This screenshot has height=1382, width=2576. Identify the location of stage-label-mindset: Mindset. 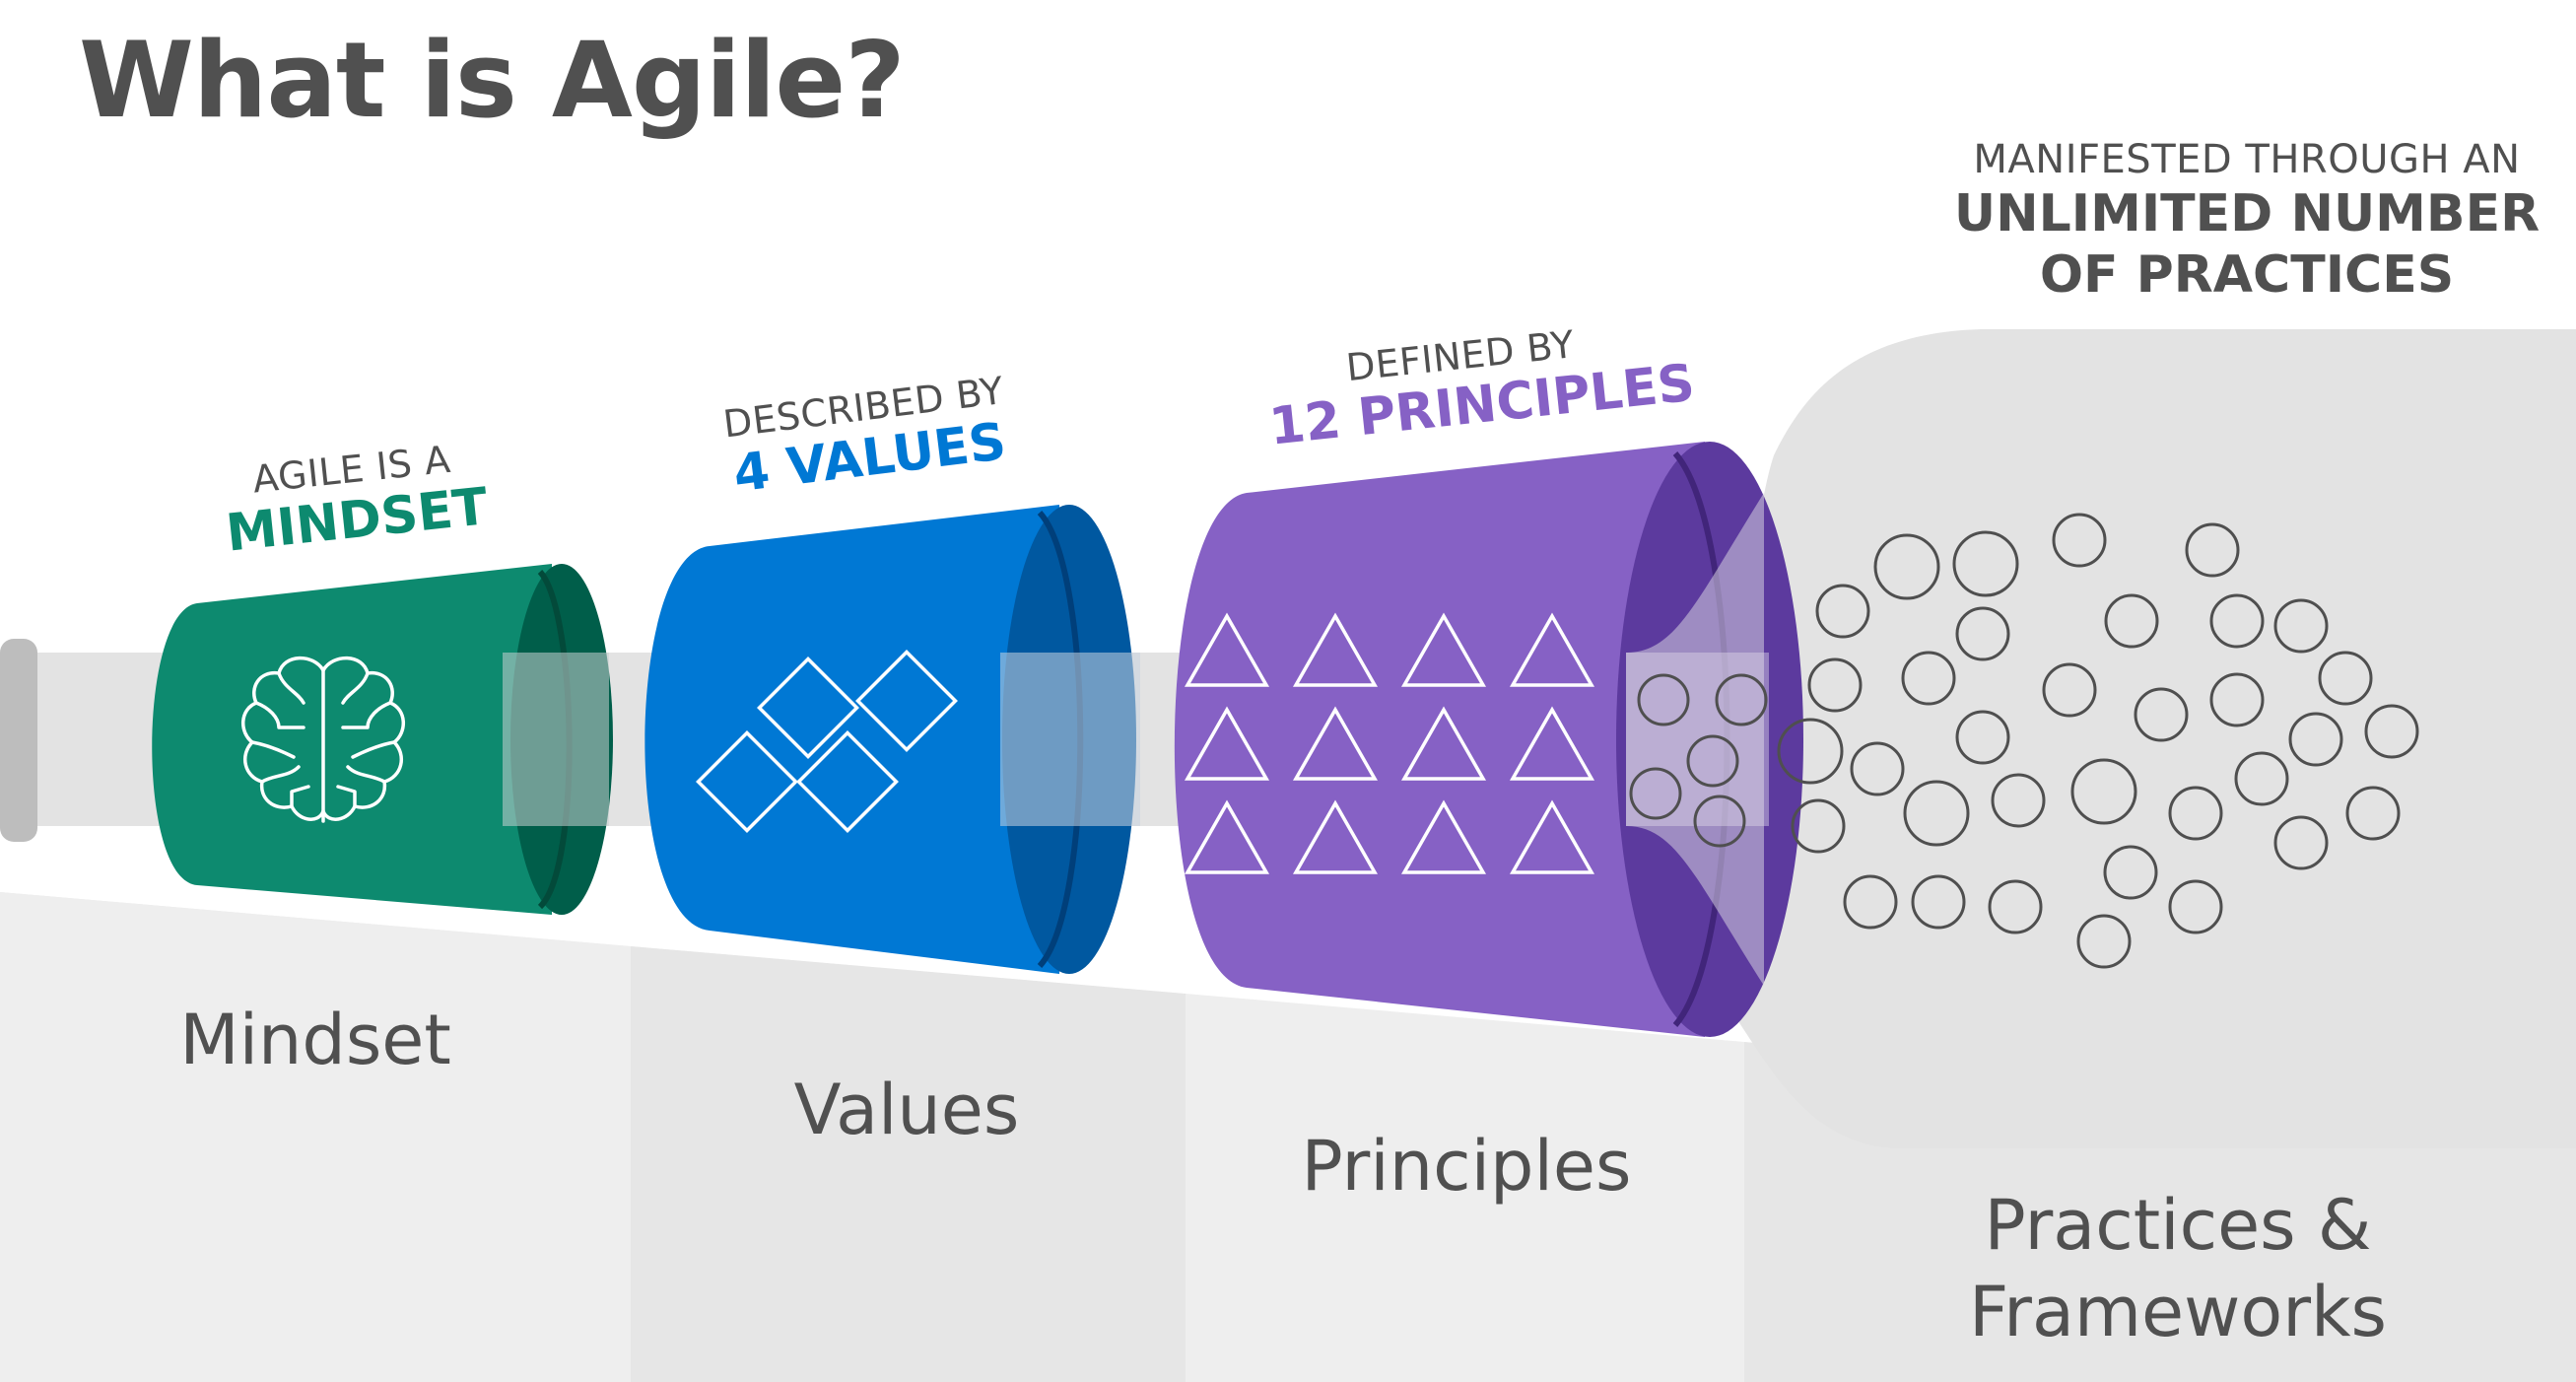
(315, 1040).